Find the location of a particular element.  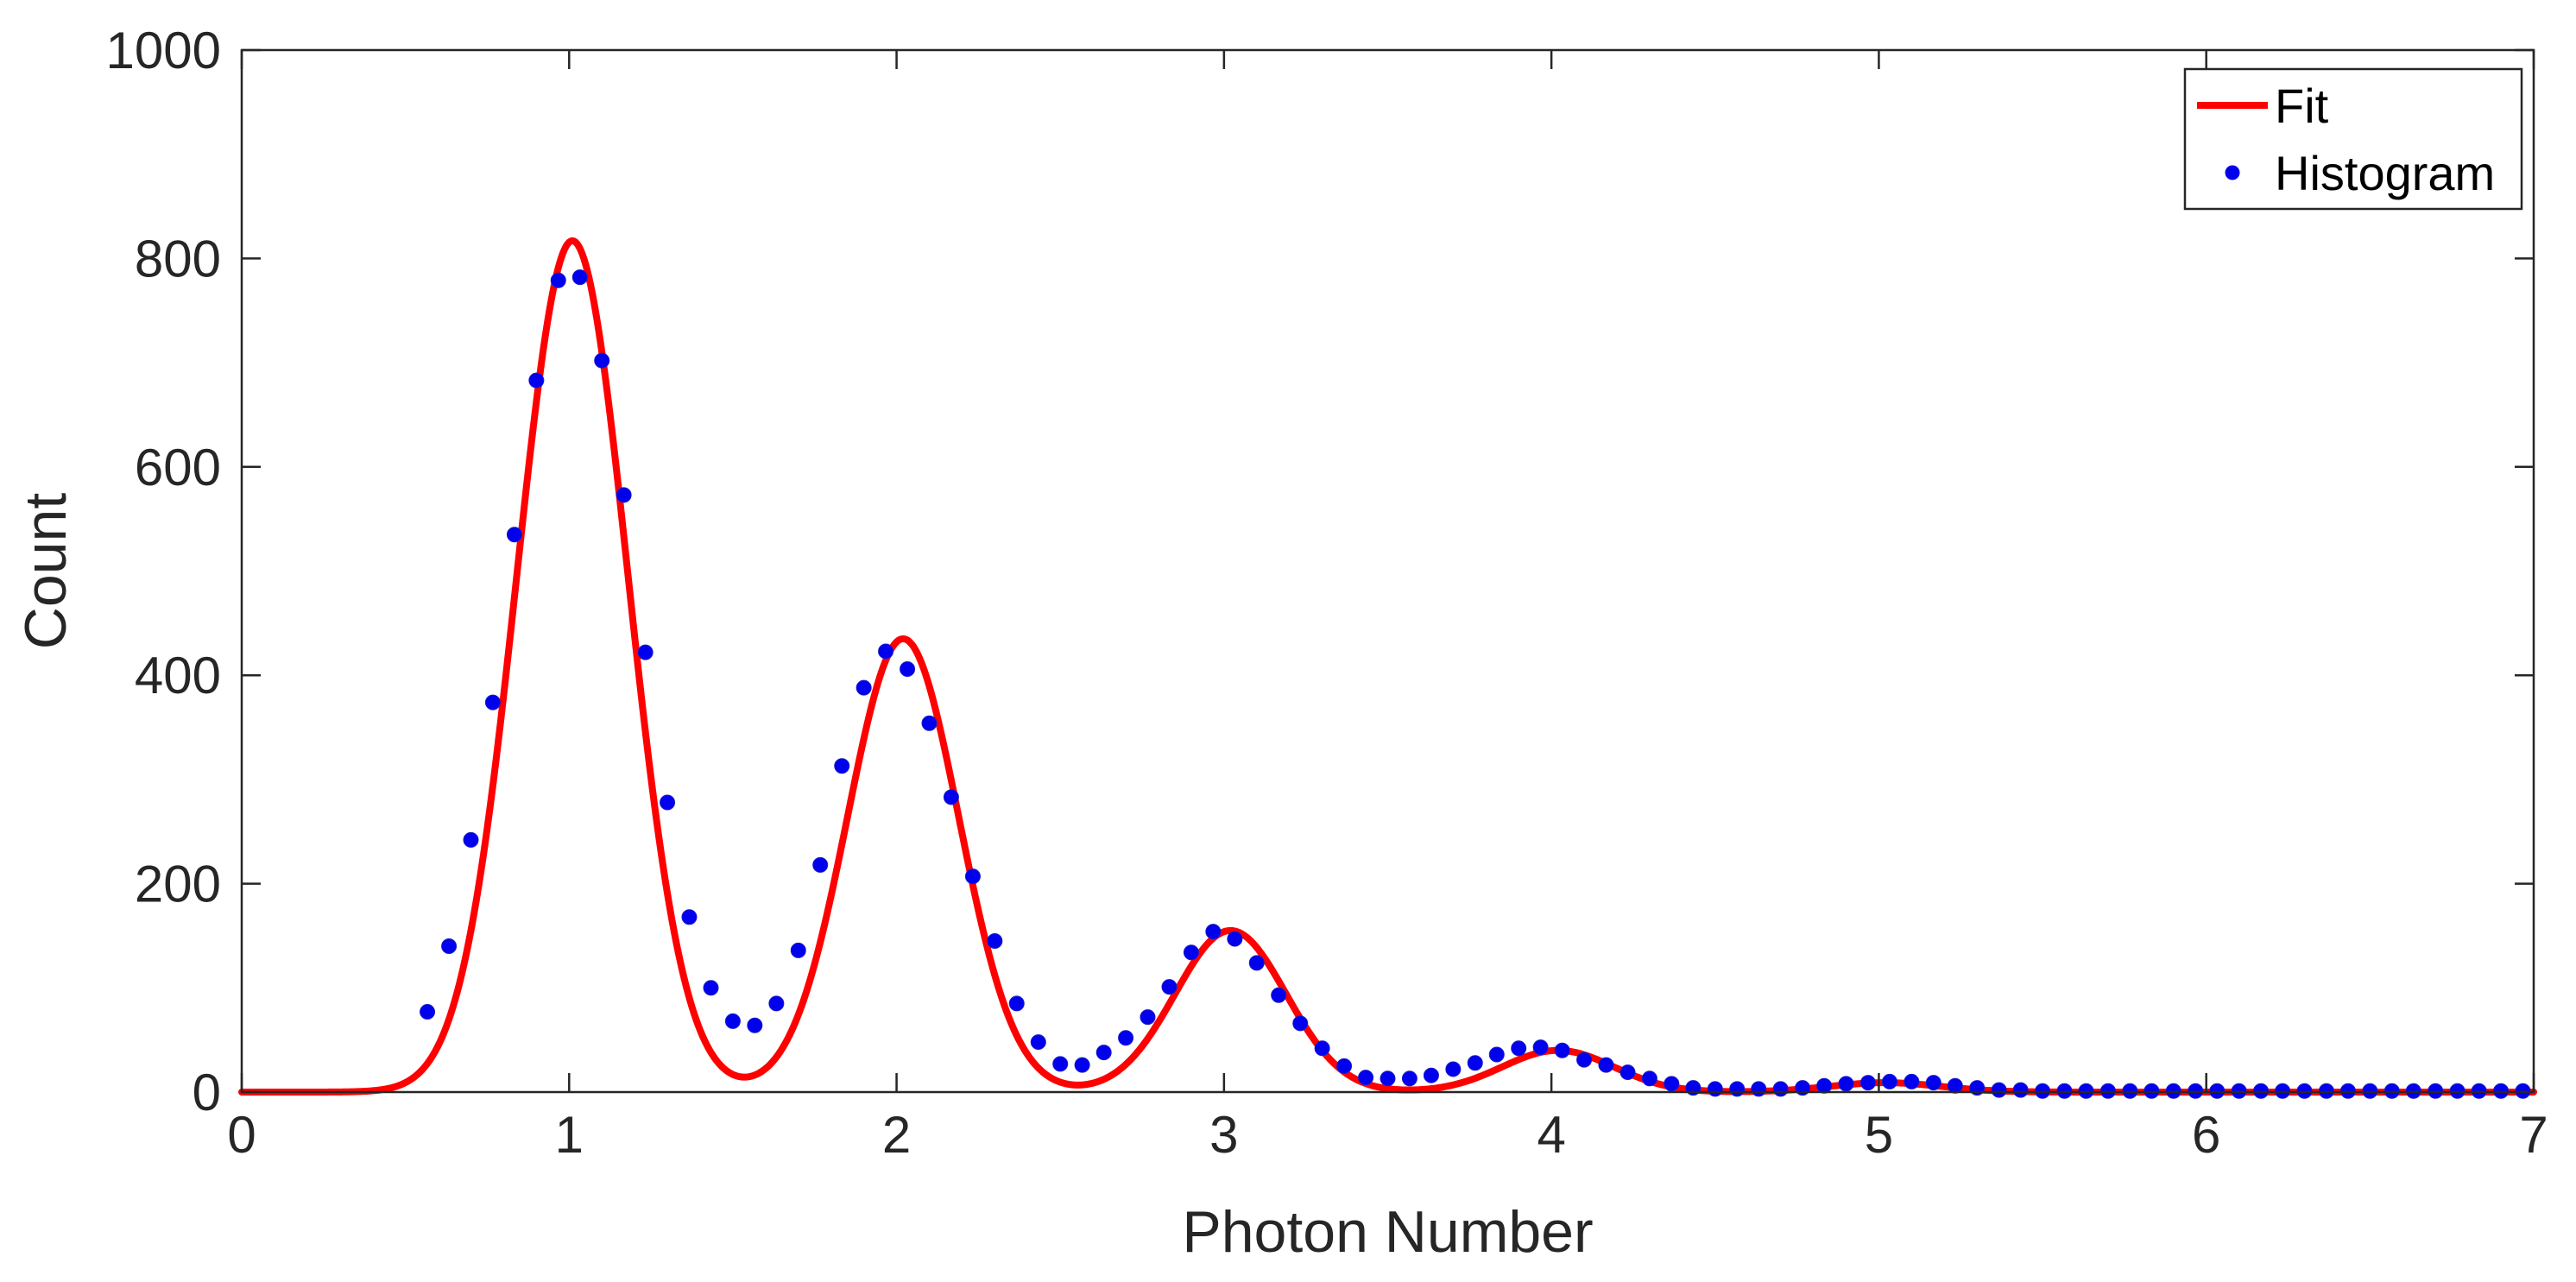

x-tick-label: 7 is located at coordinates (2533, 1135).